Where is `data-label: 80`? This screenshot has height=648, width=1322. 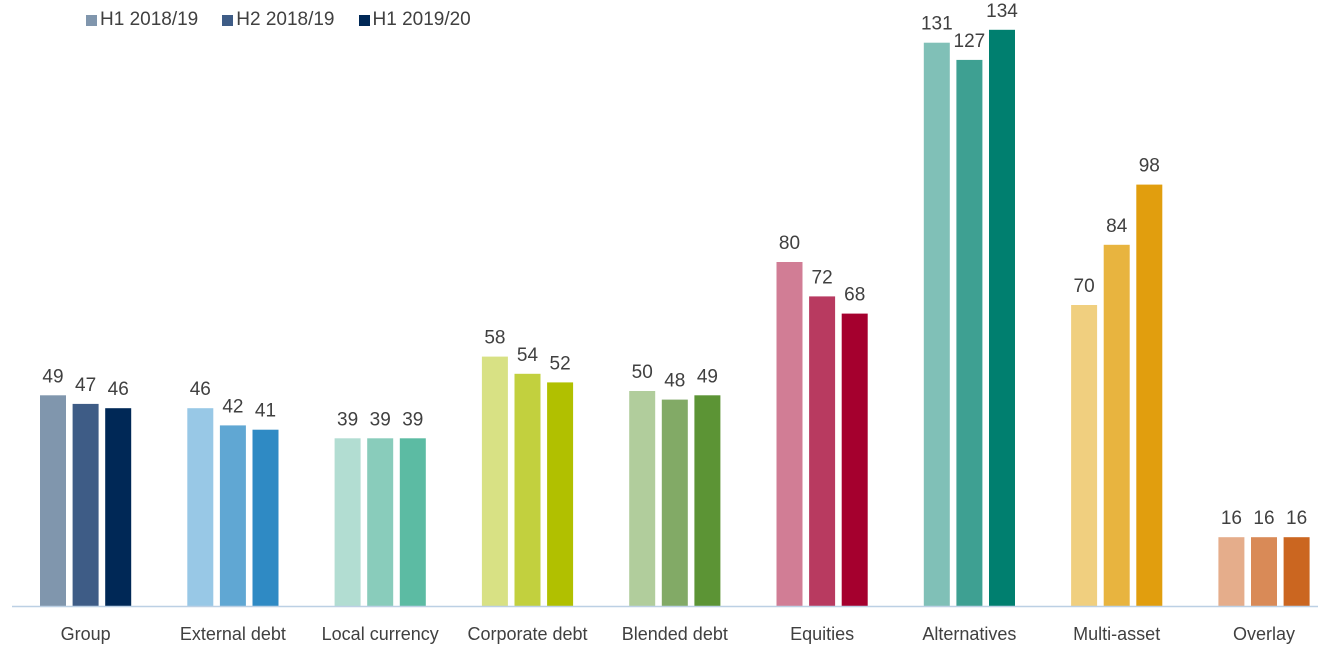 data-label: 80 is located at coordinates (789, 243).